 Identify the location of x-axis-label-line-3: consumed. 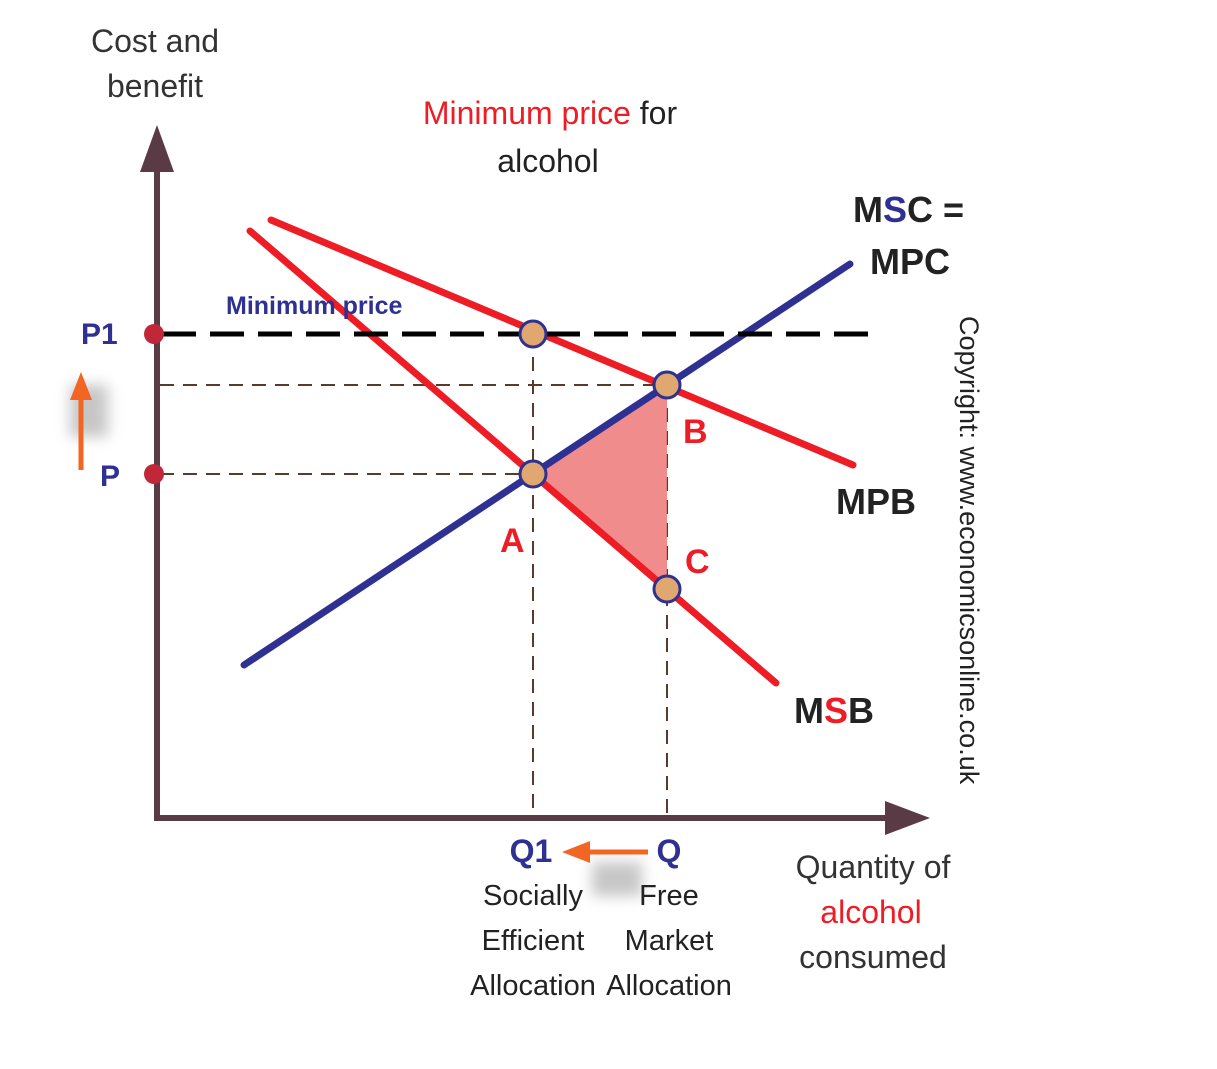
(873, 957).